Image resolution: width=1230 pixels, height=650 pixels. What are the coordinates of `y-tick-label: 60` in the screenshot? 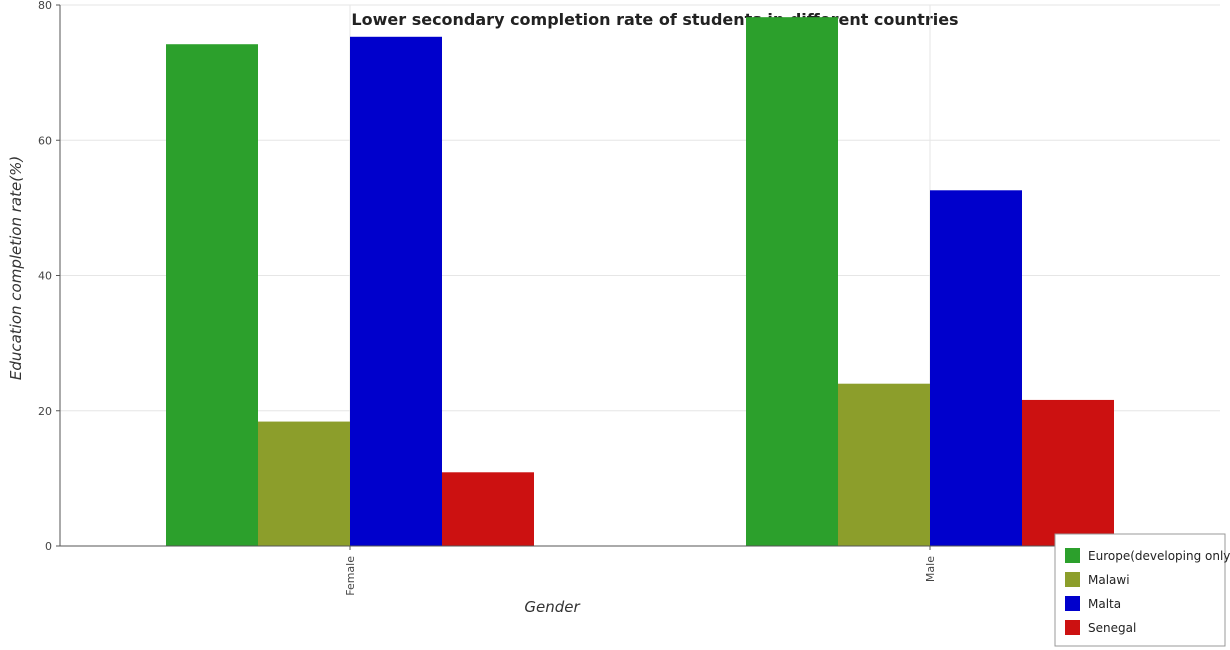 It's located at (45, 140).